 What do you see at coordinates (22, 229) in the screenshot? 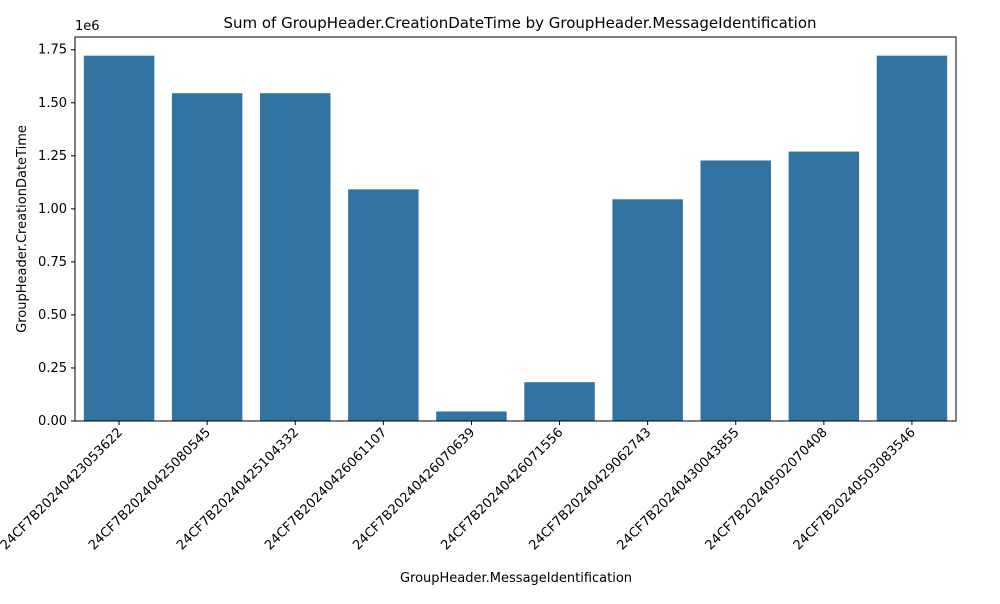
I see `y-axis-label: GroupHeader.CreationDateTime` at bounding box center [22, 229].